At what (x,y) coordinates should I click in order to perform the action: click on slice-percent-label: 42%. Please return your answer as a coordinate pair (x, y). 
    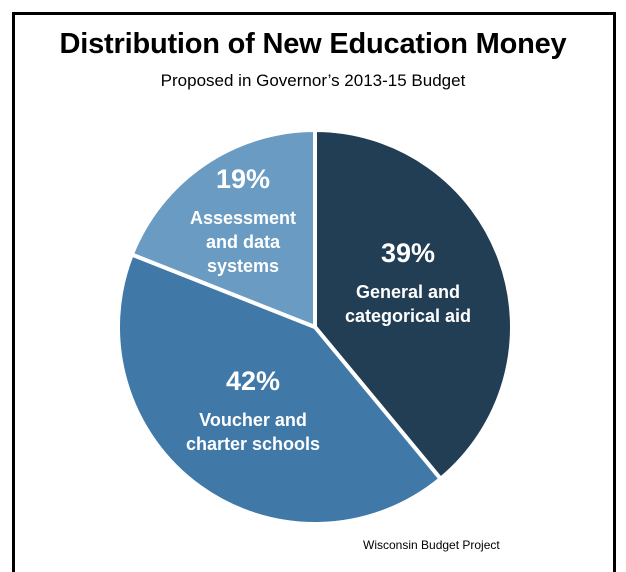
    Looking at the image, I should click on (253, 381).